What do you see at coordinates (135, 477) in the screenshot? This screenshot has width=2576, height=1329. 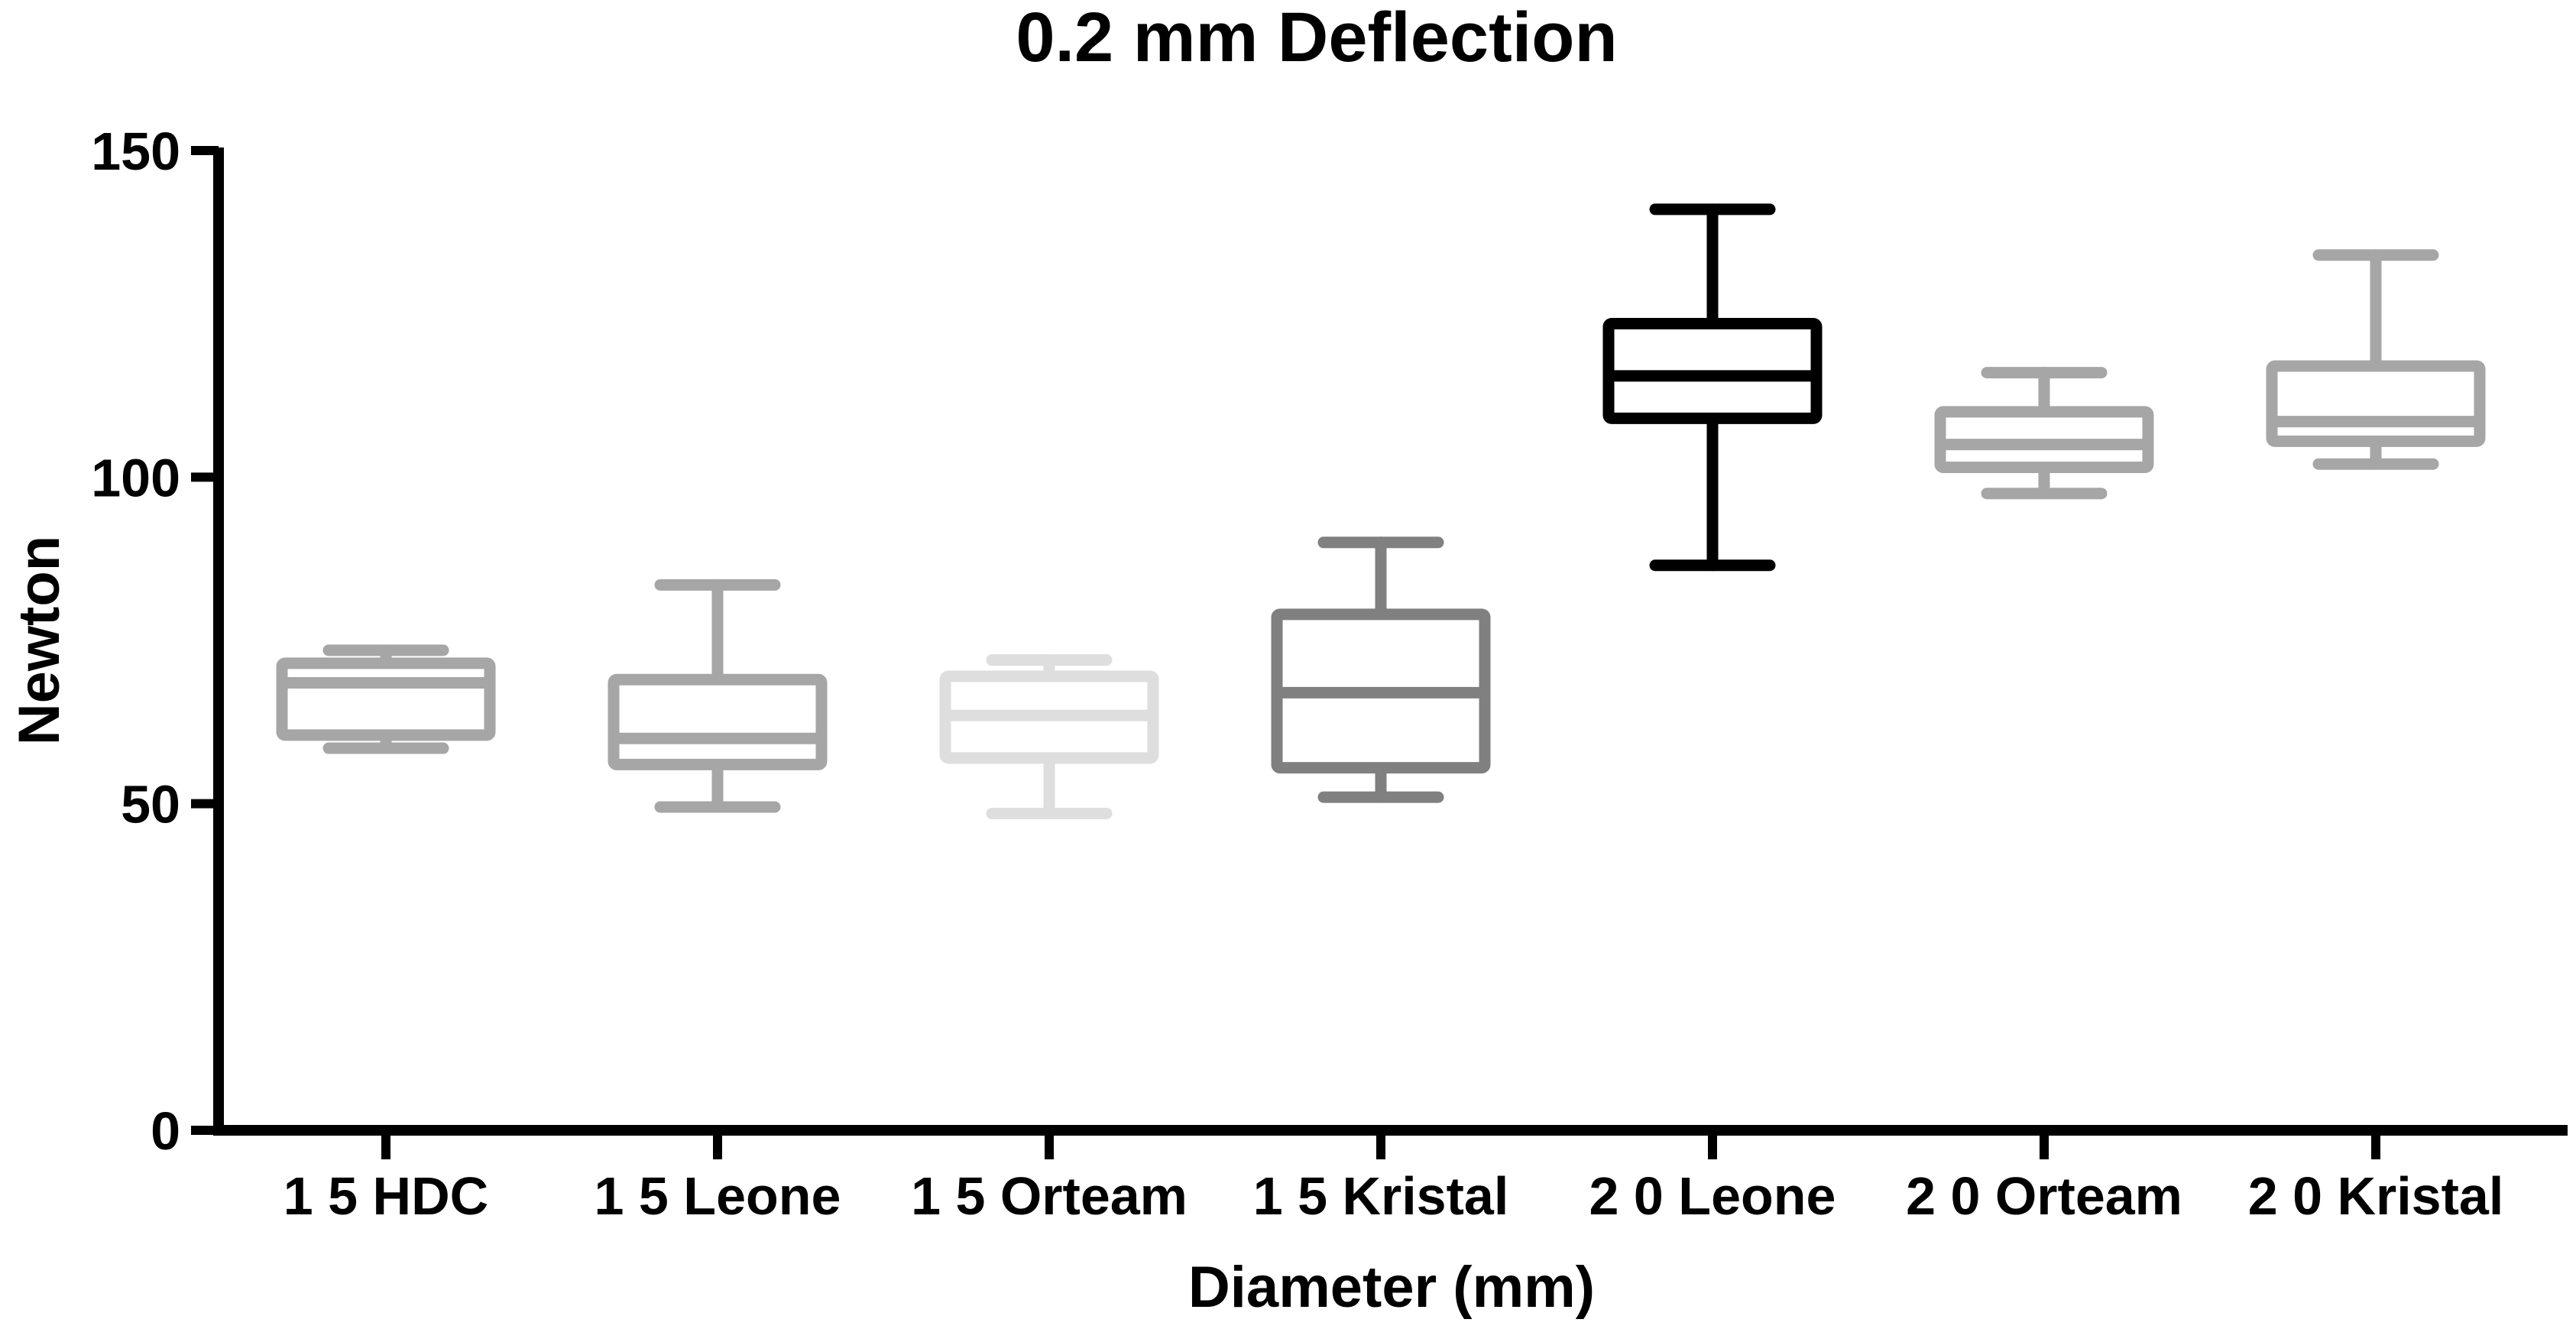 I see `y-tick-label: 100` at bounding box center [135, 477].